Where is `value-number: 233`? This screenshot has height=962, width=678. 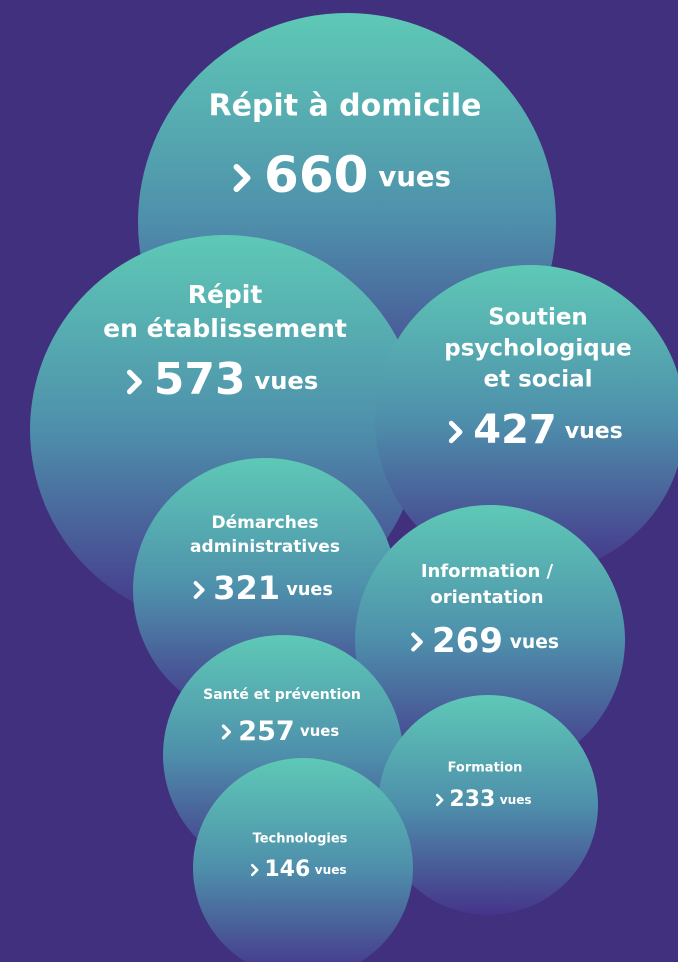 value-number: 233 is located at coordinates (472, 799).